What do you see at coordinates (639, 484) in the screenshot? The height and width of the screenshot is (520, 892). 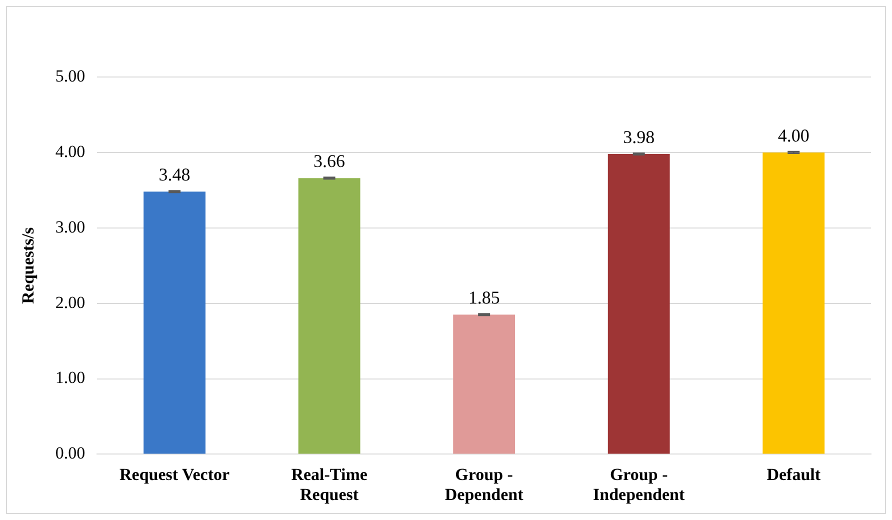 I see `x-tick-label: Group - Independent` at bounding box center [639, 484].